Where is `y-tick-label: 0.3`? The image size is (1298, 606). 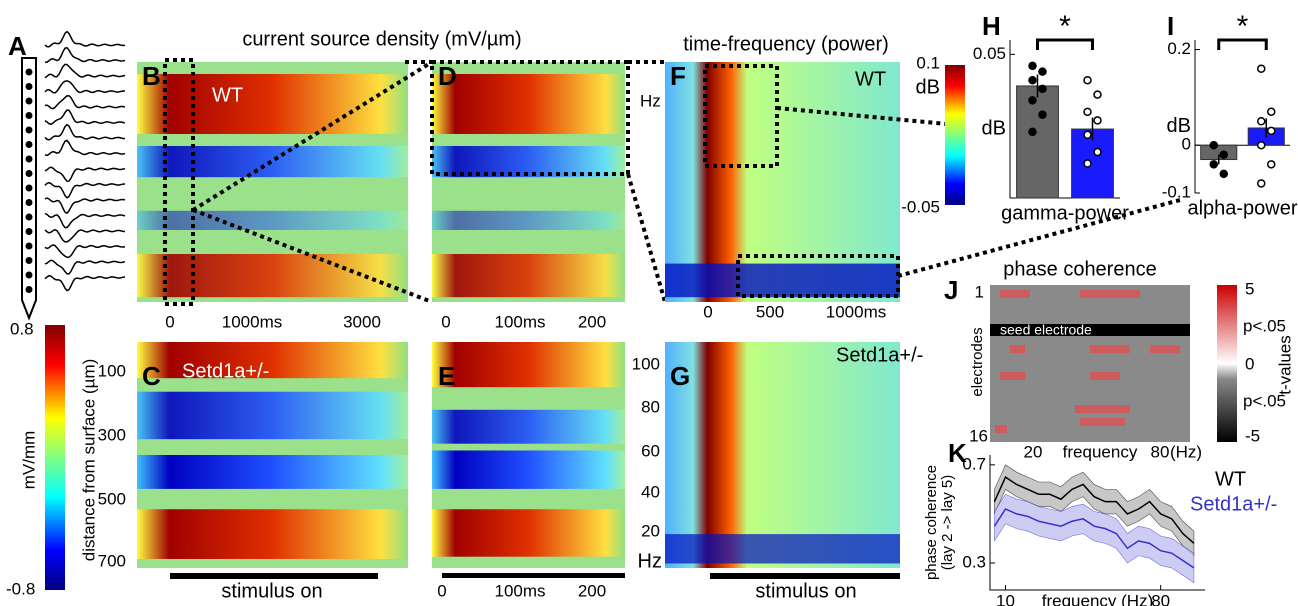 y-tick-label: 0.3 is located at coordinates (974, 561).